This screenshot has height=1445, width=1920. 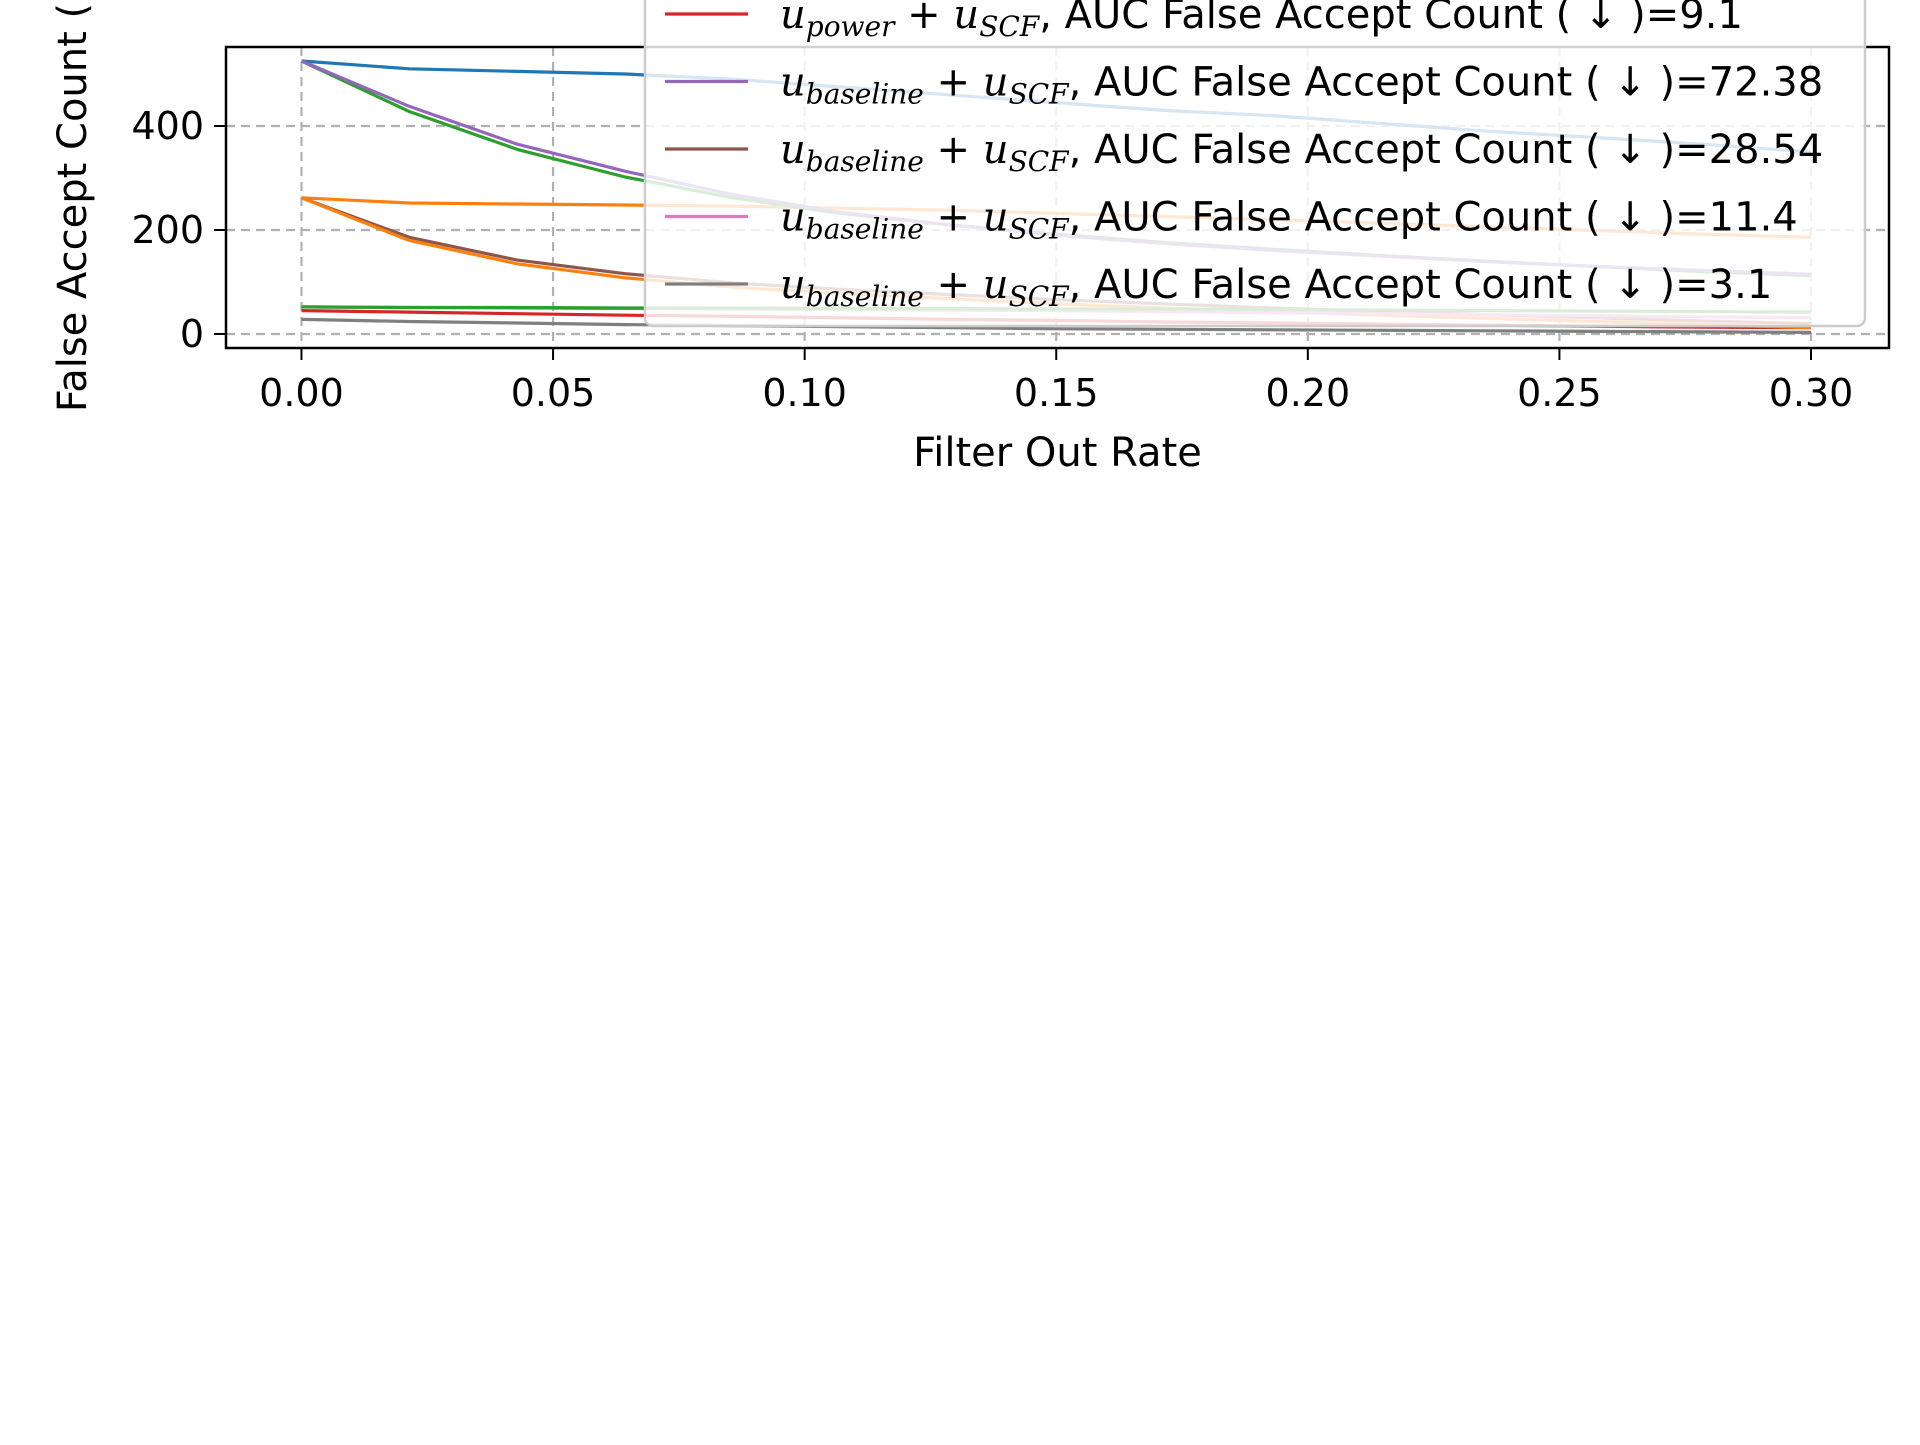 I want to click on x-tick-label: 0.00, so click(x=301, y=393).